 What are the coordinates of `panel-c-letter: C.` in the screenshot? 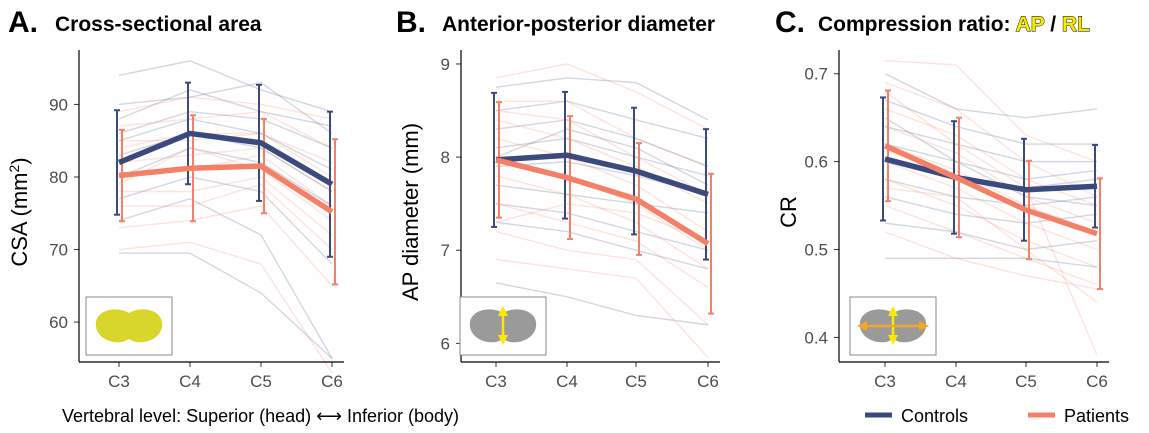 It's located at (790, 22).